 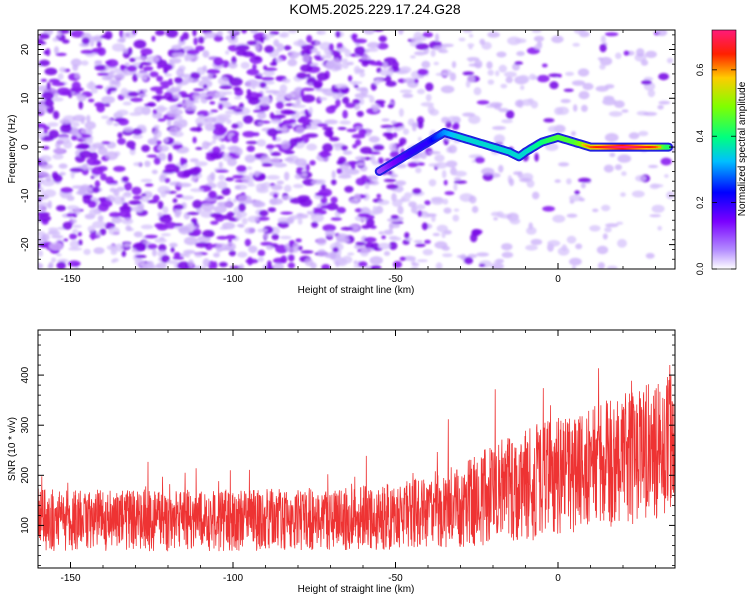 What do you see at coordinates (700, 136) in the screenshot?
I see `colorbar-tick-label: 0.4` at bounding box center [700, 136].